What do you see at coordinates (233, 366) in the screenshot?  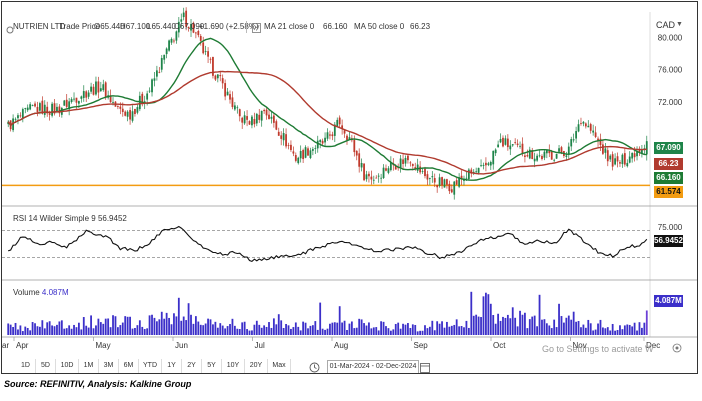 I see `period-button-10y: 10Y` at bounding box center [233, 366].